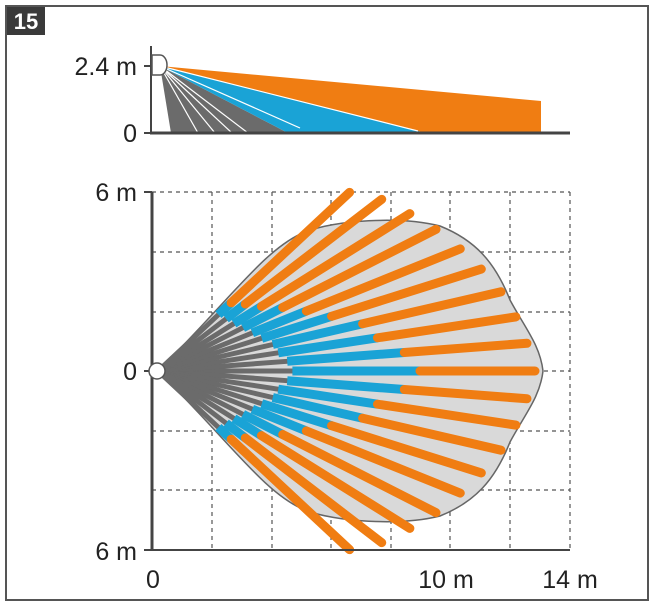 The height and width of the screenshot is (606, 654). Describe the element at coordinates (157, 371) in the screenshot. I see `top-sensor-icon` at that location.